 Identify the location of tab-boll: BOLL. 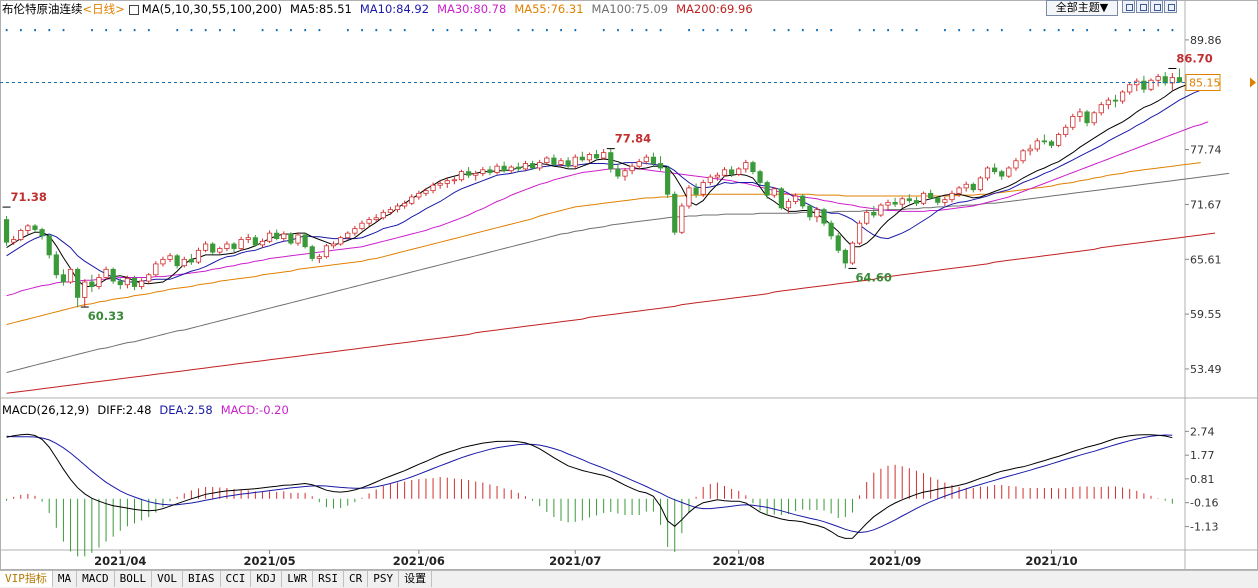
(134, 579).